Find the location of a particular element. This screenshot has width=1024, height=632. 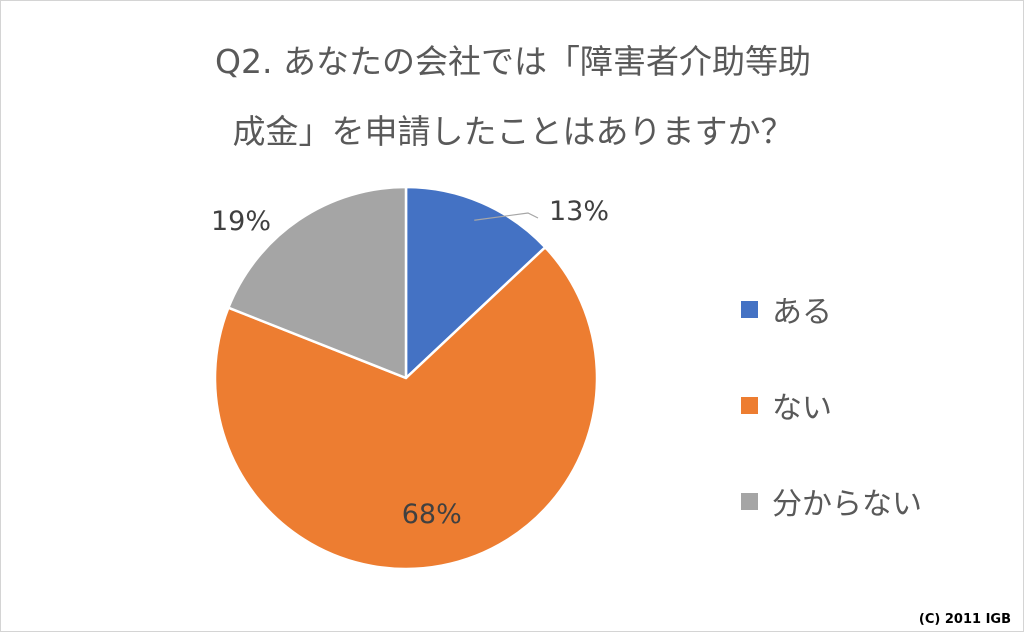

legend-label-wakaranai: 分からない is located at coordinates (847, 504).